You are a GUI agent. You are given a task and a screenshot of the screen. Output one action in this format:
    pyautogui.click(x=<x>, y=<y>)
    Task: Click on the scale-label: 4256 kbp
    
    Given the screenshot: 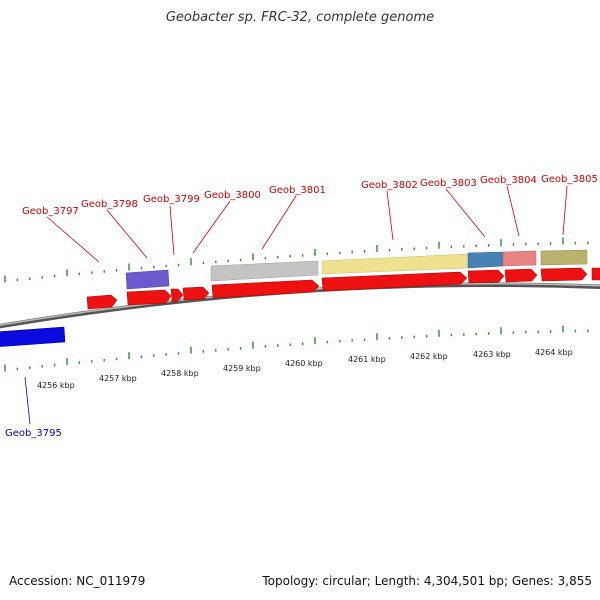 What is the action you would take?
    pyautogui.click(x=56, y=385)
    